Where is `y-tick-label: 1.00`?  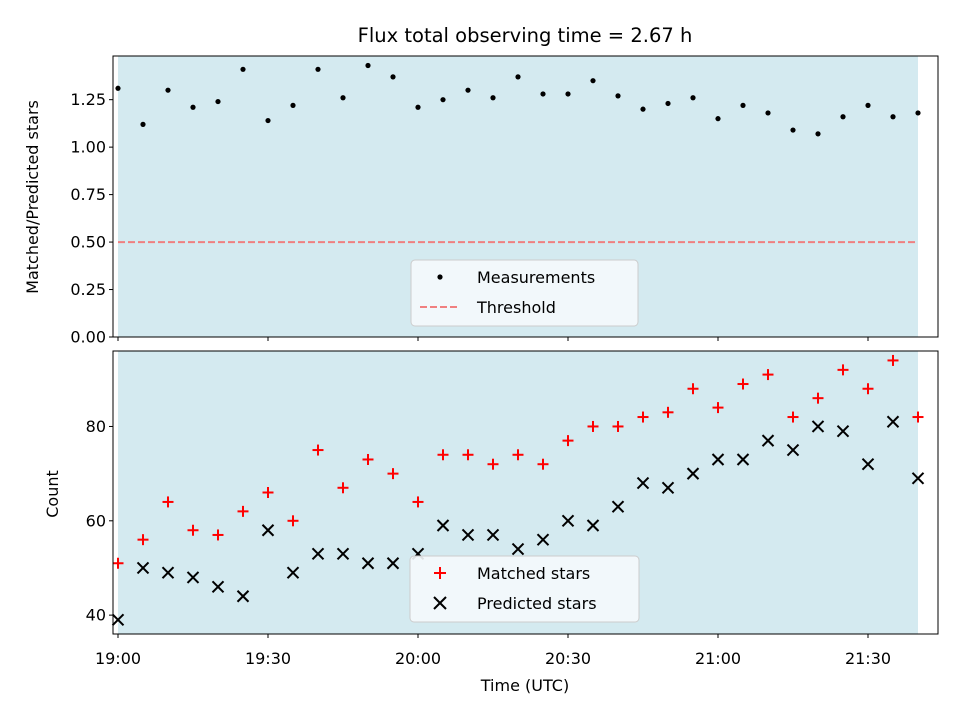 y-tick-label: 1.00 is located at coordinates (88, 147).